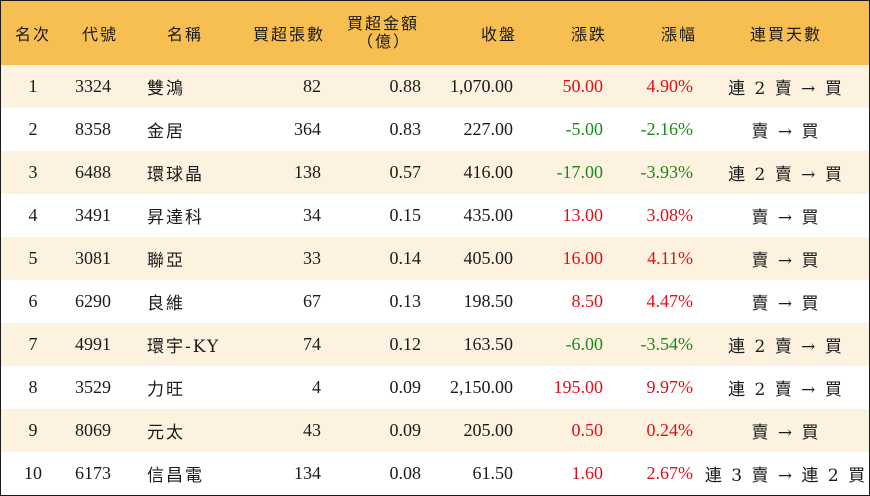  I want to click on rank-cell: 6, so click(33, 301).